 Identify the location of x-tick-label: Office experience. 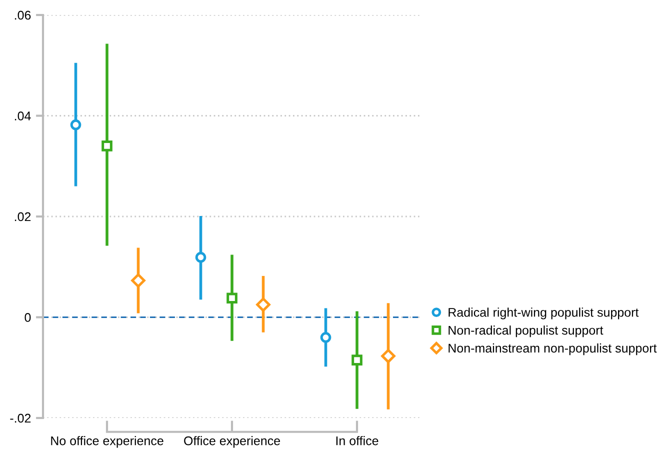
(232, 442).